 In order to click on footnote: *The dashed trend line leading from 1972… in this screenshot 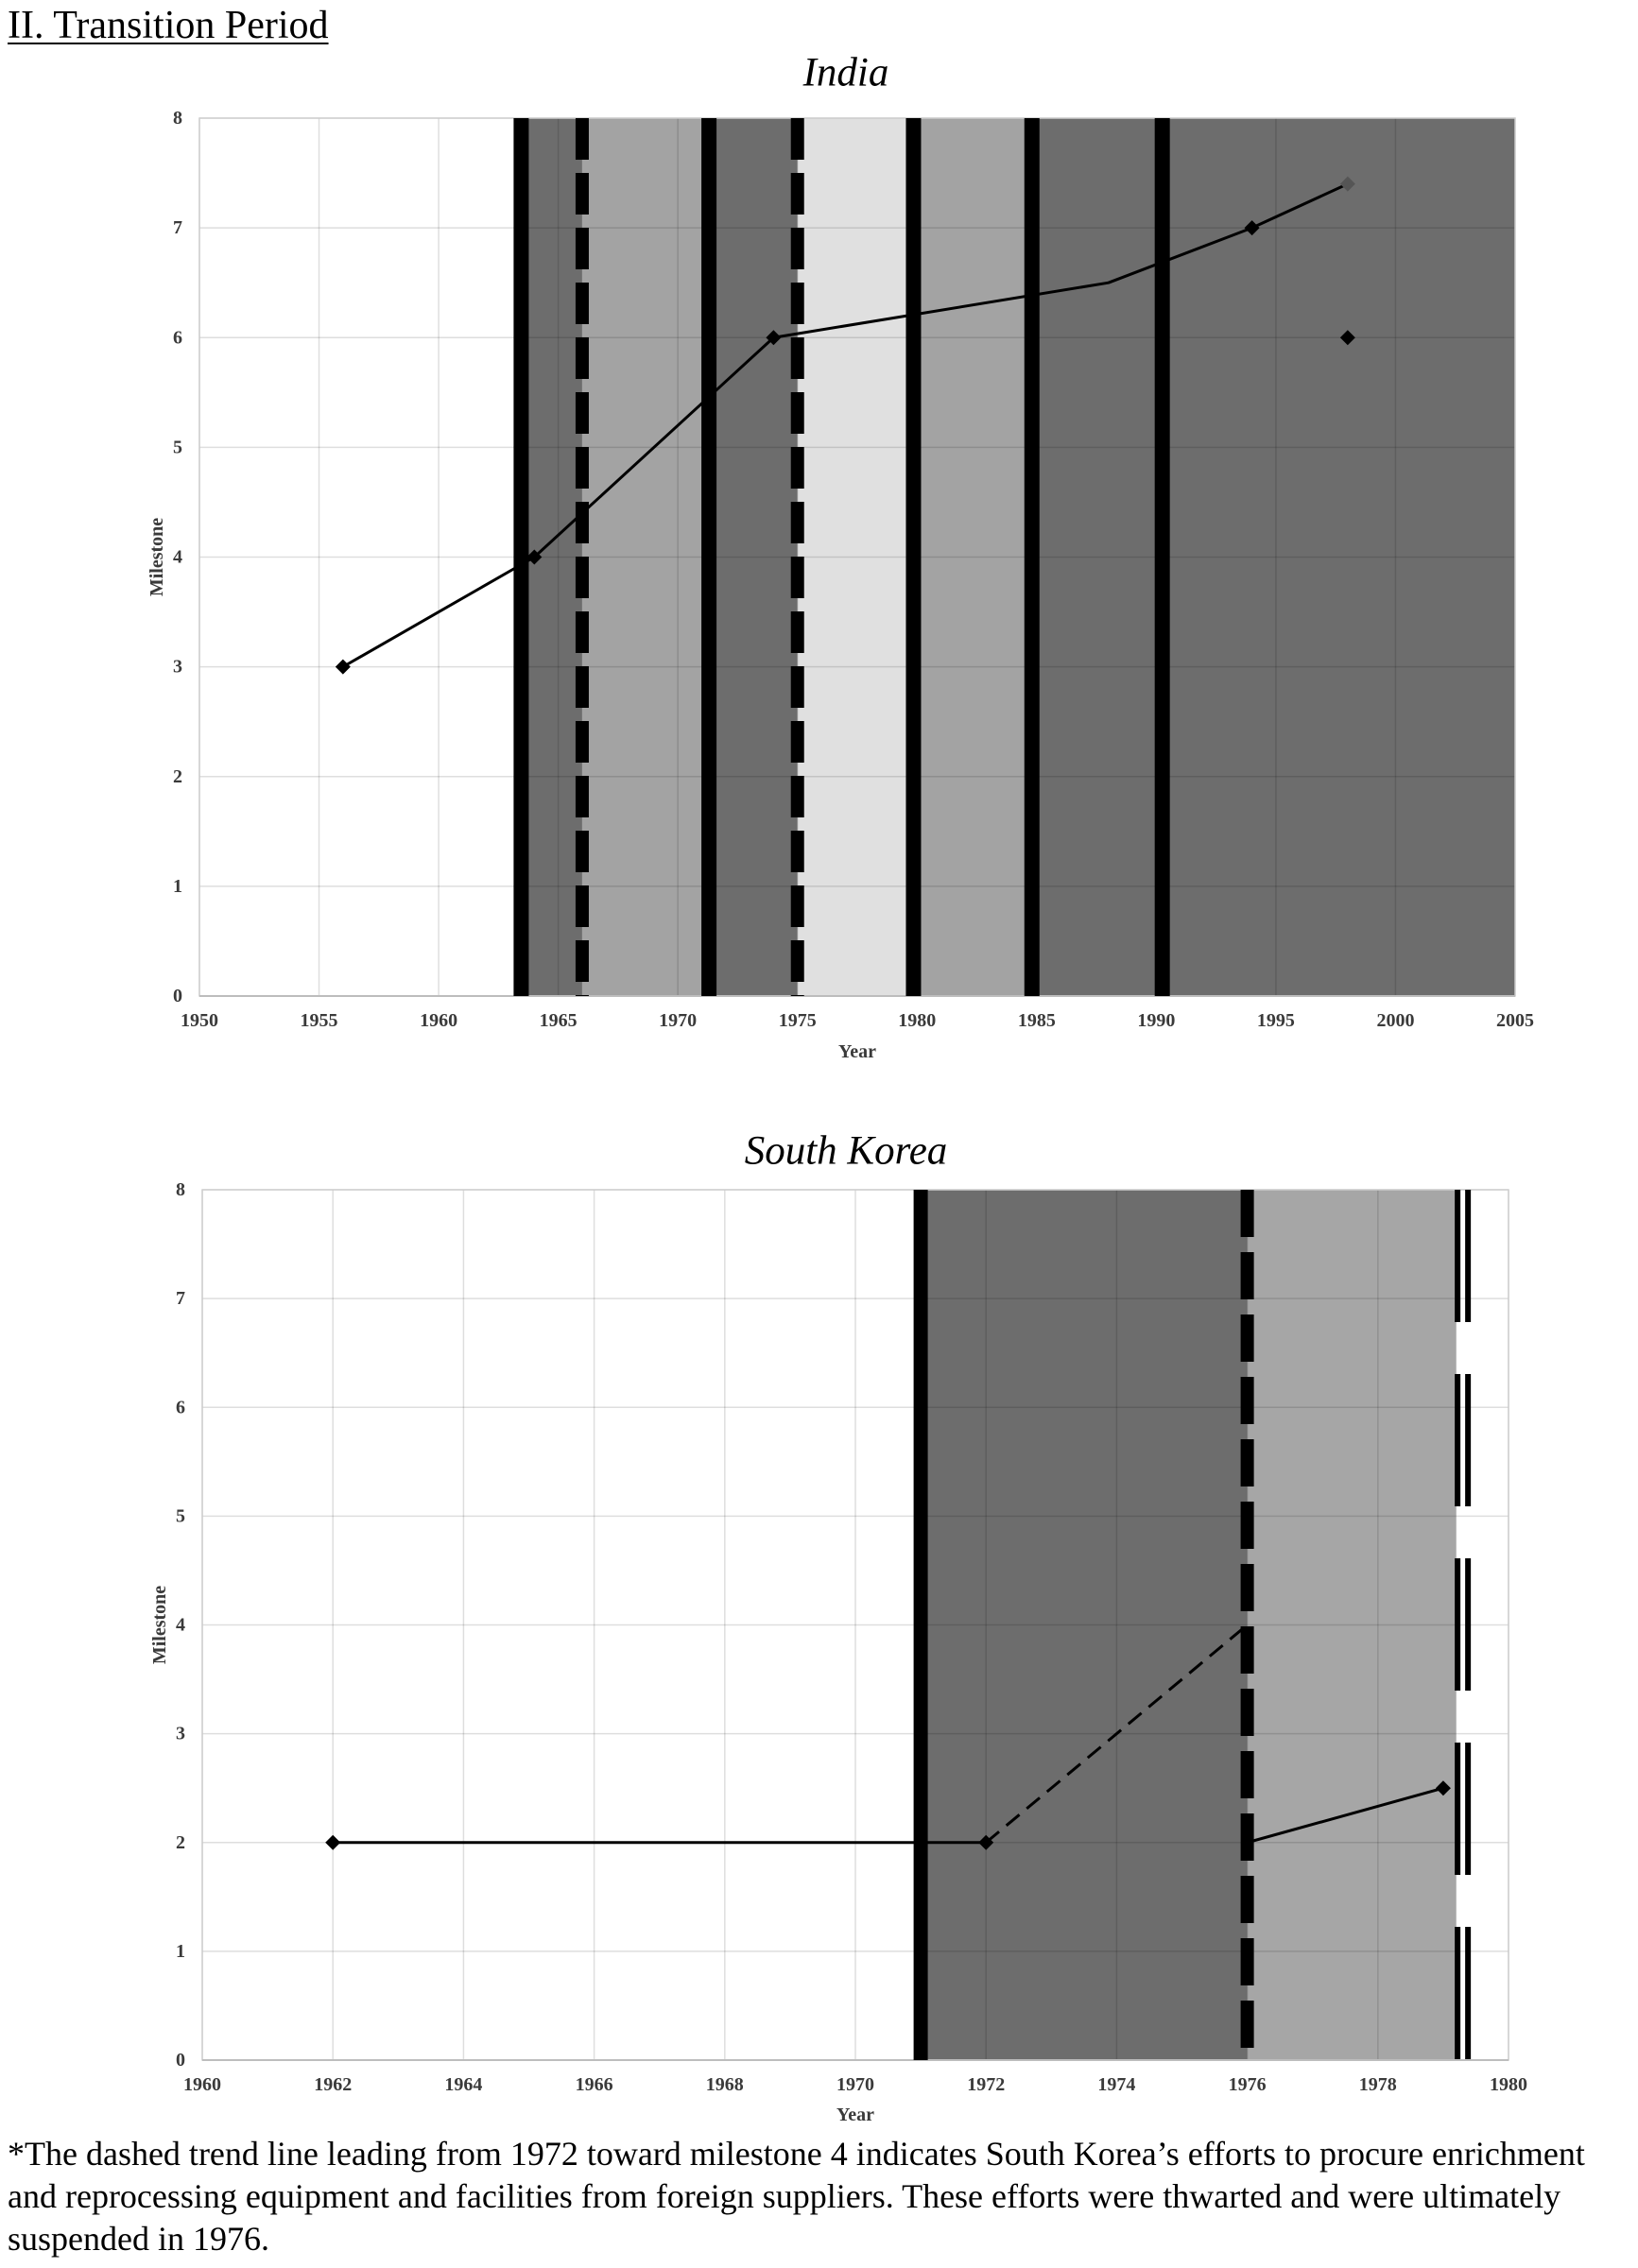, I will do `click(796, 2196)`.